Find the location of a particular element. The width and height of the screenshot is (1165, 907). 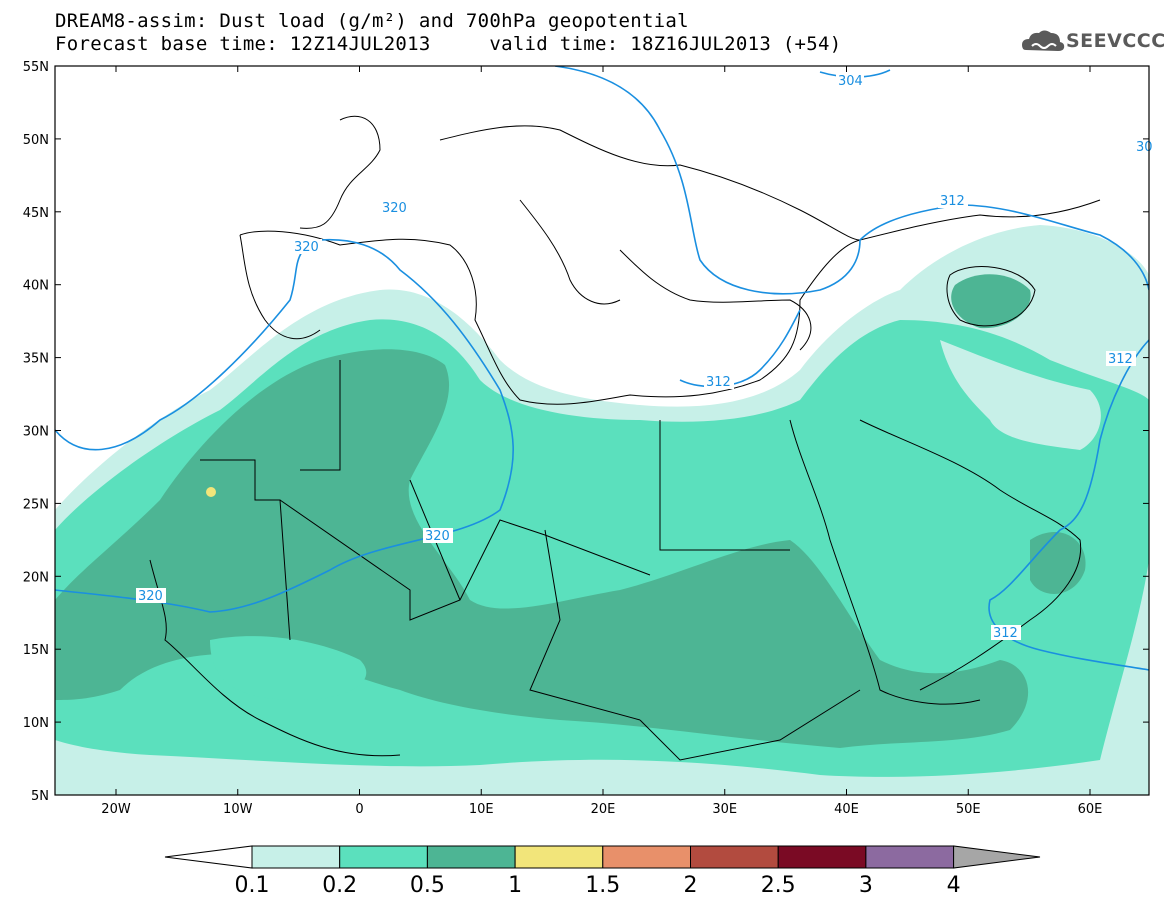

colorbar-label: 3 is located at coordinates (866, 885).